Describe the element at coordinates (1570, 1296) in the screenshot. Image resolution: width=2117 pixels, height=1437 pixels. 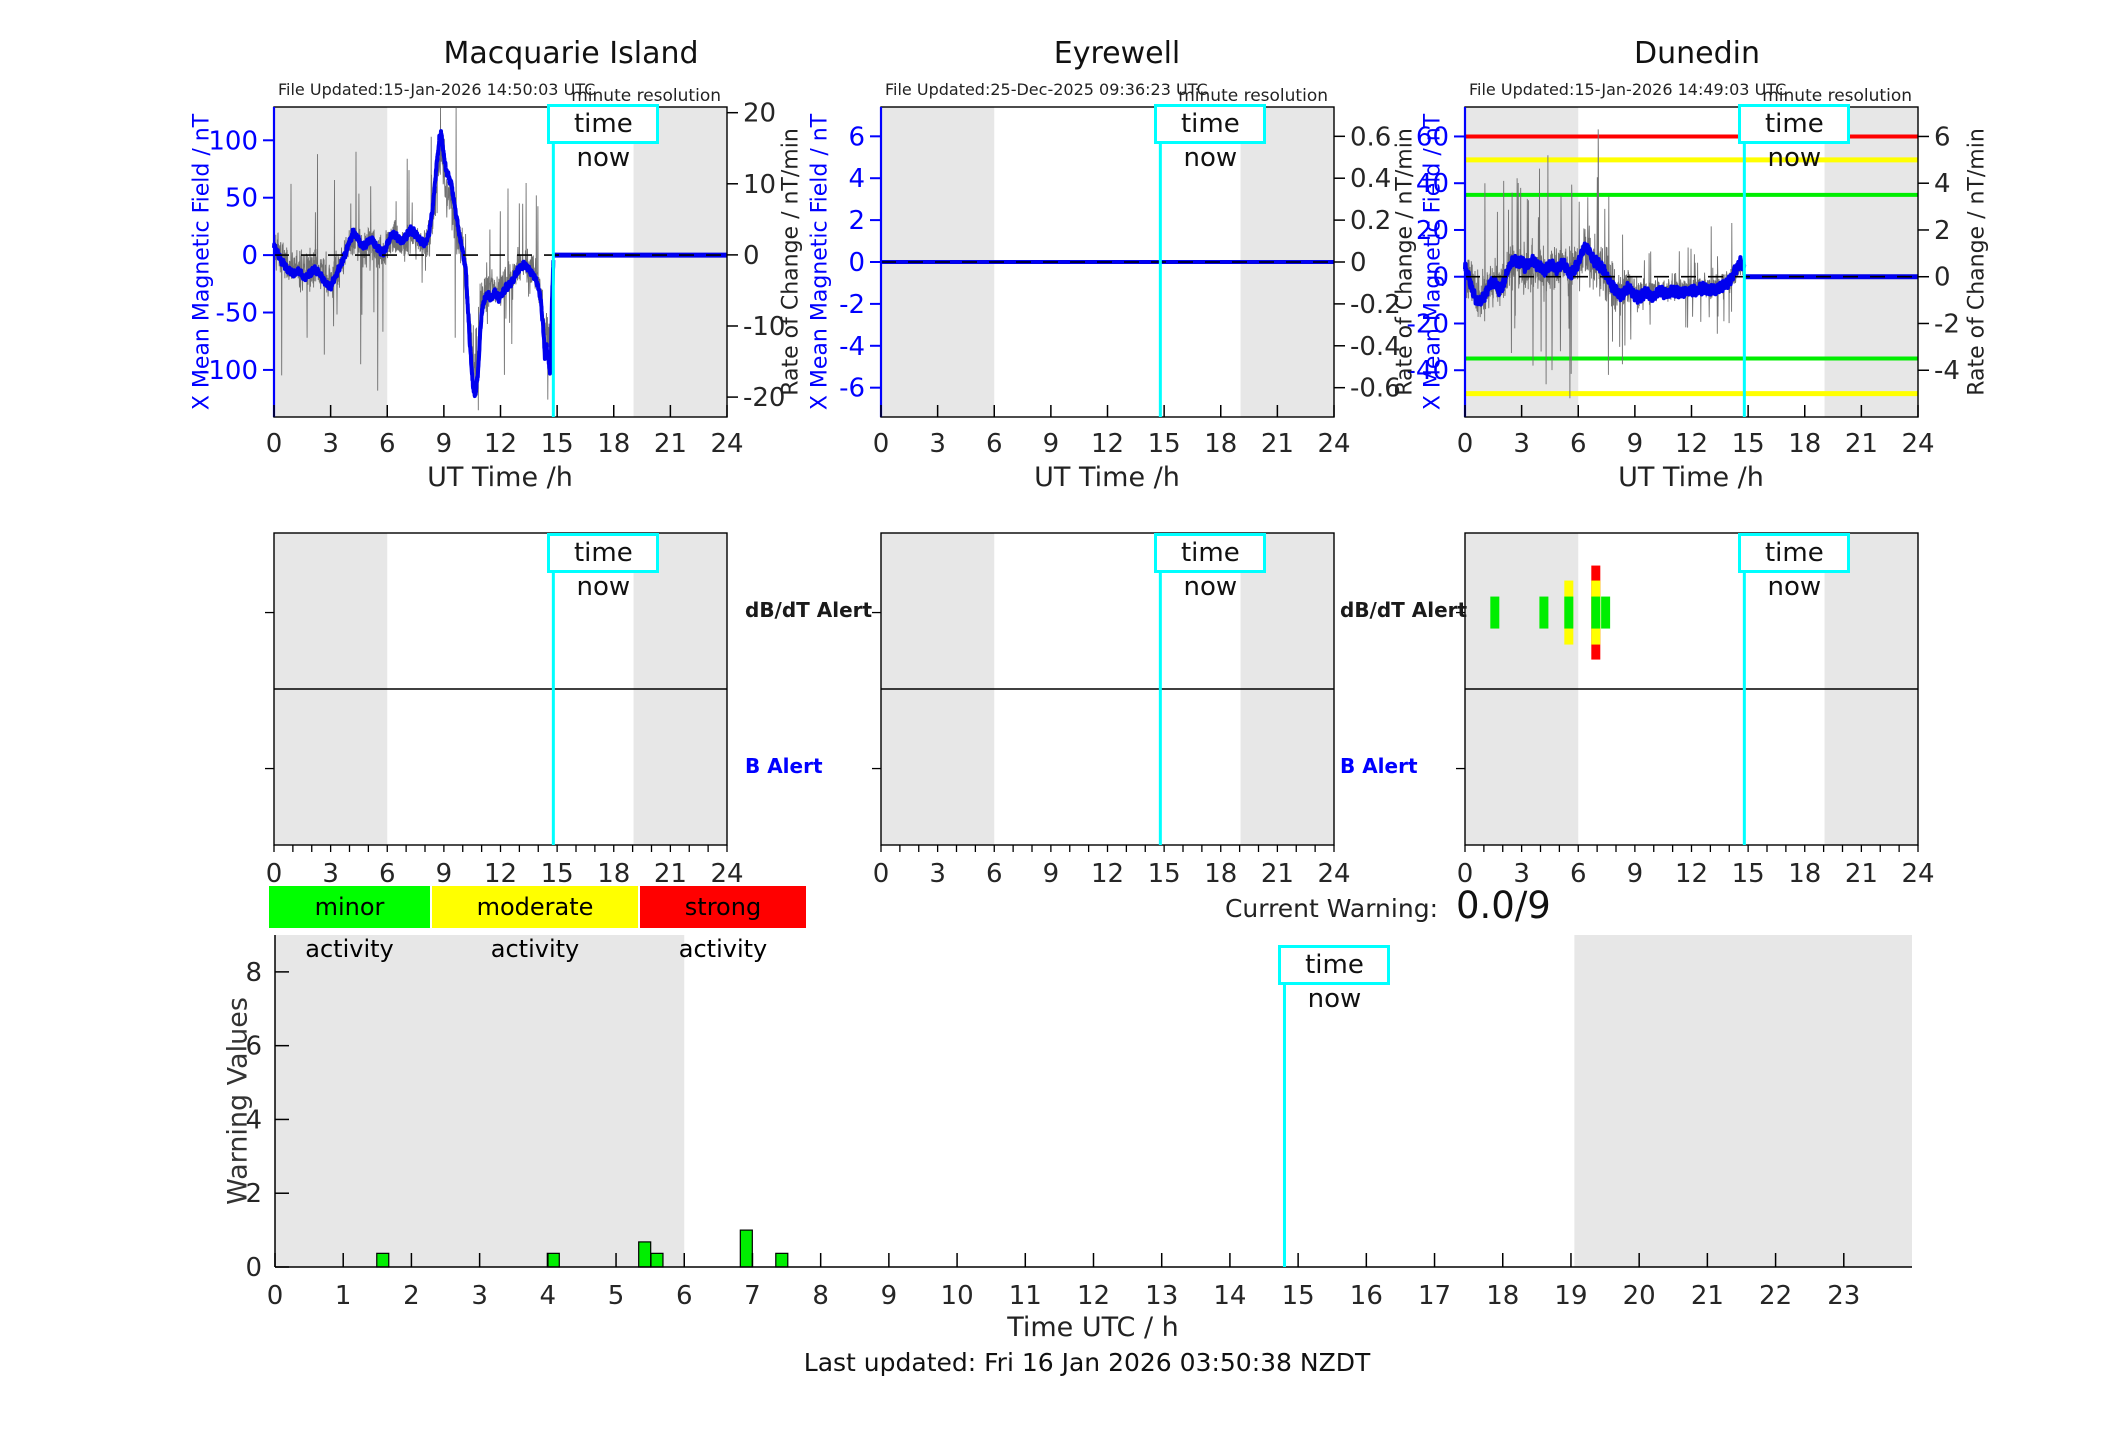
I see `warning-x-tick-label: 19` at that location.